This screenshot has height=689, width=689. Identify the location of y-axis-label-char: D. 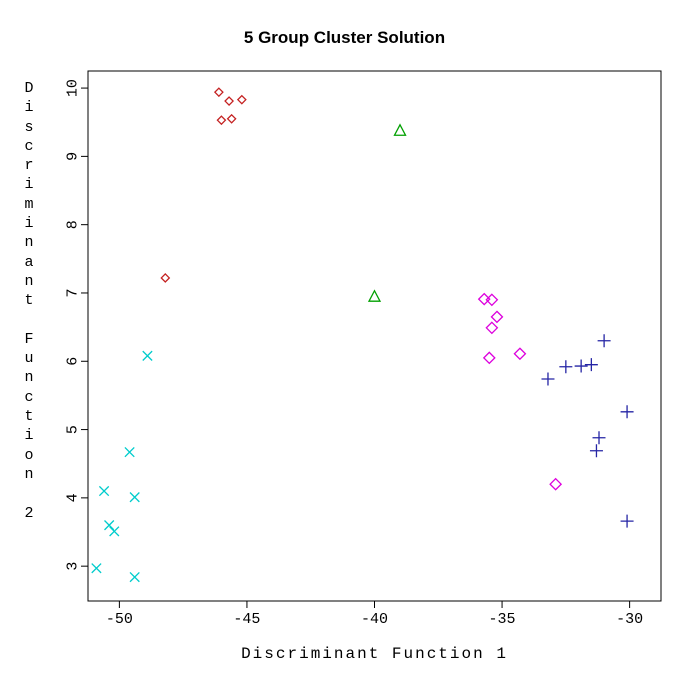
(29, 88).